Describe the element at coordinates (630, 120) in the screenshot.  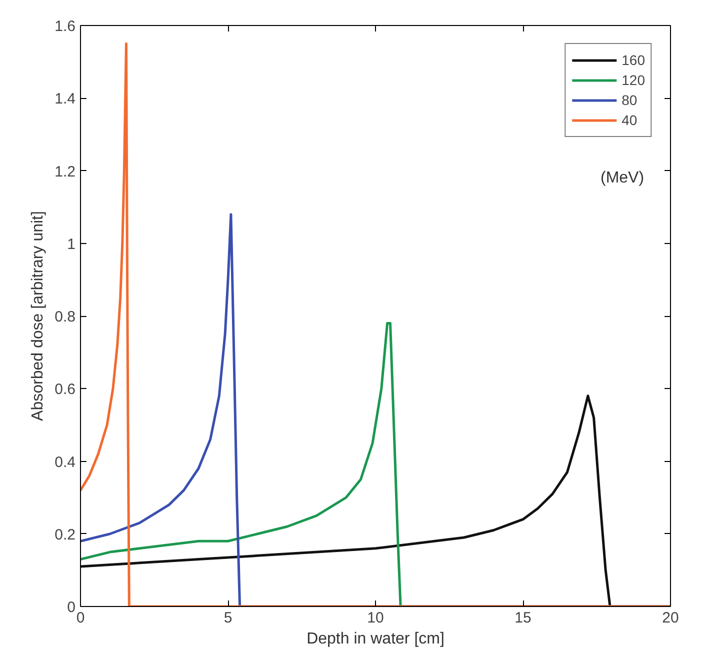
I see `legend-label: 40` at that location.